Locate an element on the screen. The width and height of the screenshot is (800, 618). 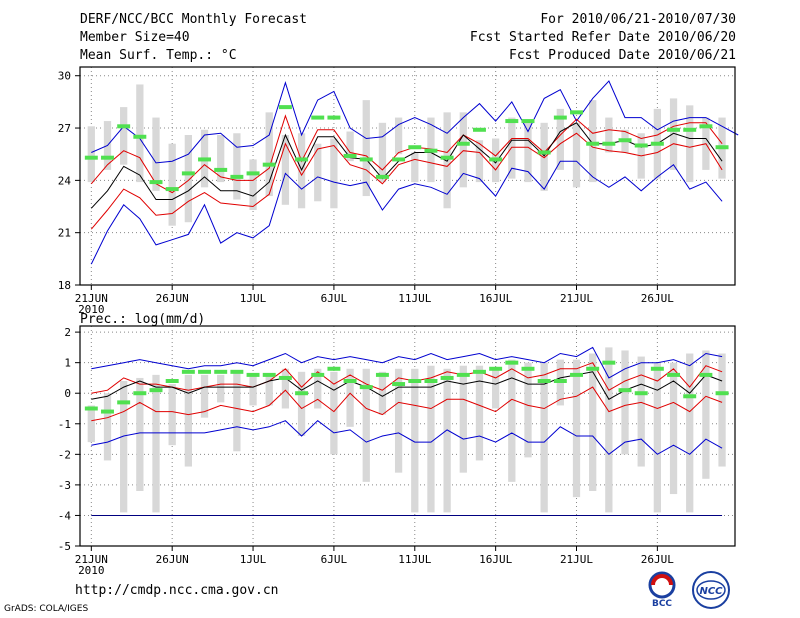
temp-ytick-label: 30 is located at coordinates (64, 76).